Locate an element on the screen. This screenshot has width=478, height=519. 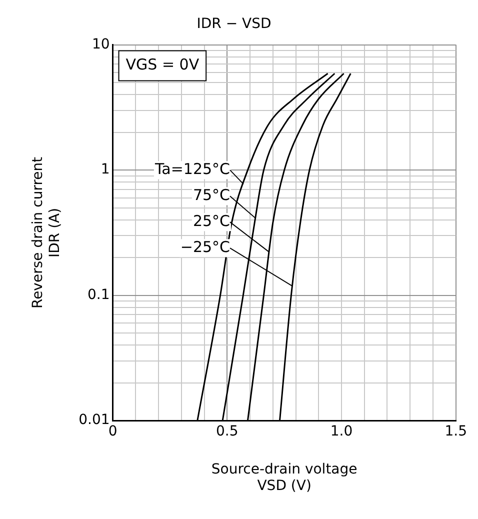
y-axis-title: Reverse drain current IDR (A) is located at coordinates (46, 232).